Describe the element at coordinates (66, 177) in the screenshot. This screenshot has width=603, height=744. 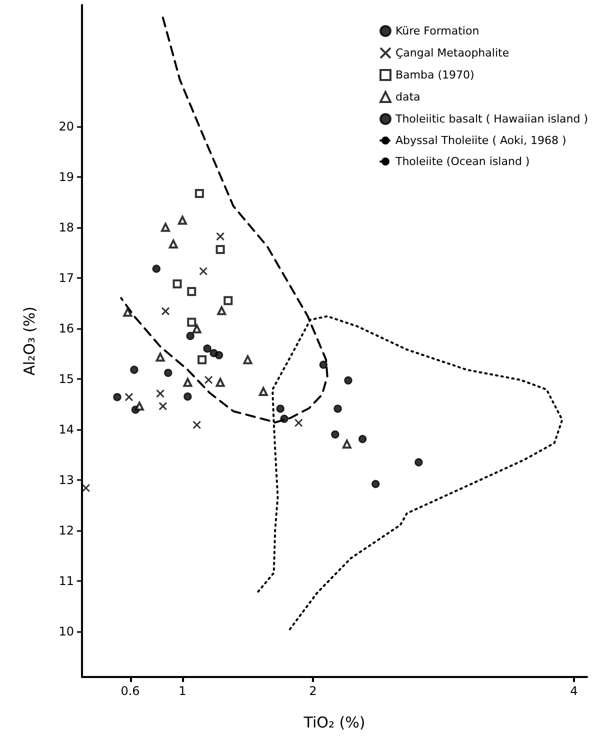
I see `y-tick-label: 19` at that location.